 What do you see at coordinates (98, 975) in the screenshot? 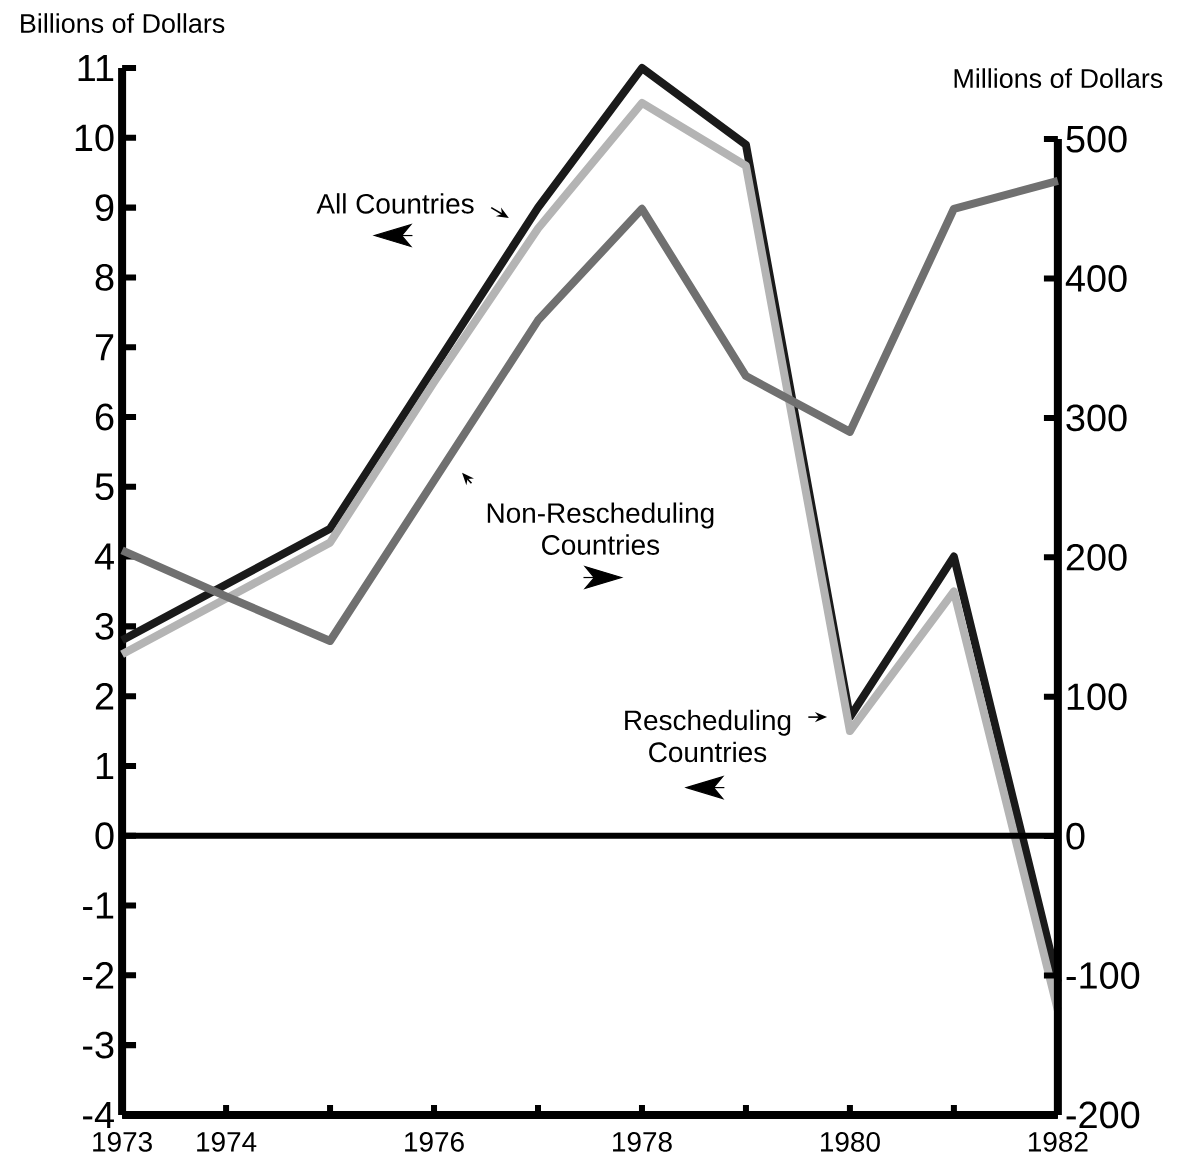
I see `y-tick-label: -2` at bounding box center [98, 975].